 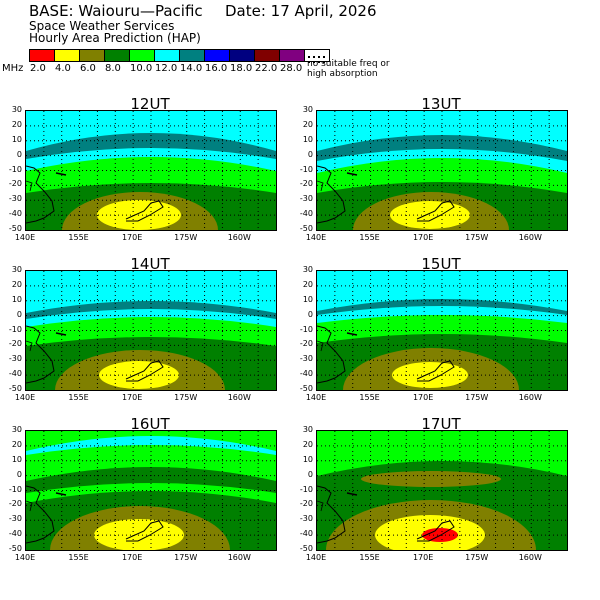 What do you see at coordinates (442, 330) in the screenshot?
I see `frequency-map-15UT` at bounding box center [442, 330].